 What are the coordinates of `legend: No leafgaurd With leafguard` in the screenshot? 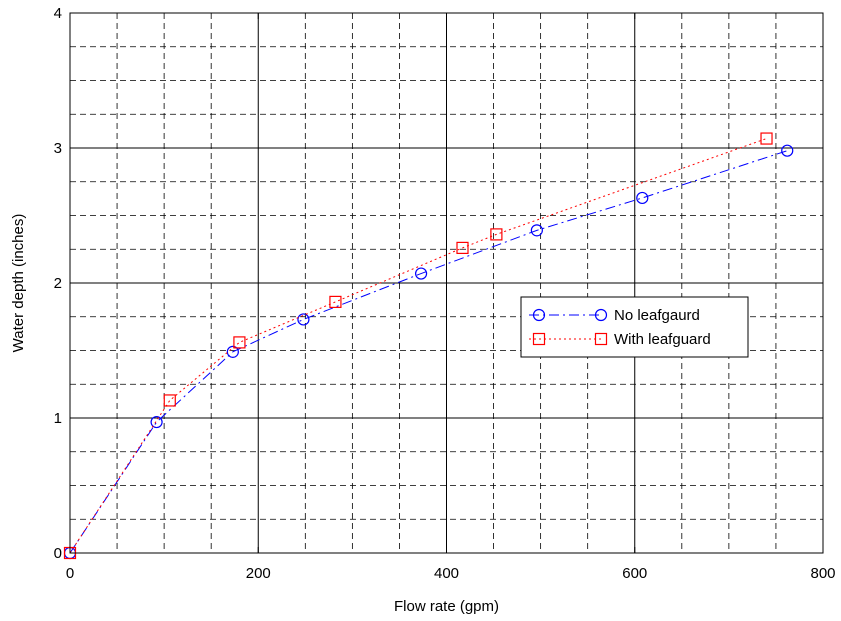 It's located at (634, 327).